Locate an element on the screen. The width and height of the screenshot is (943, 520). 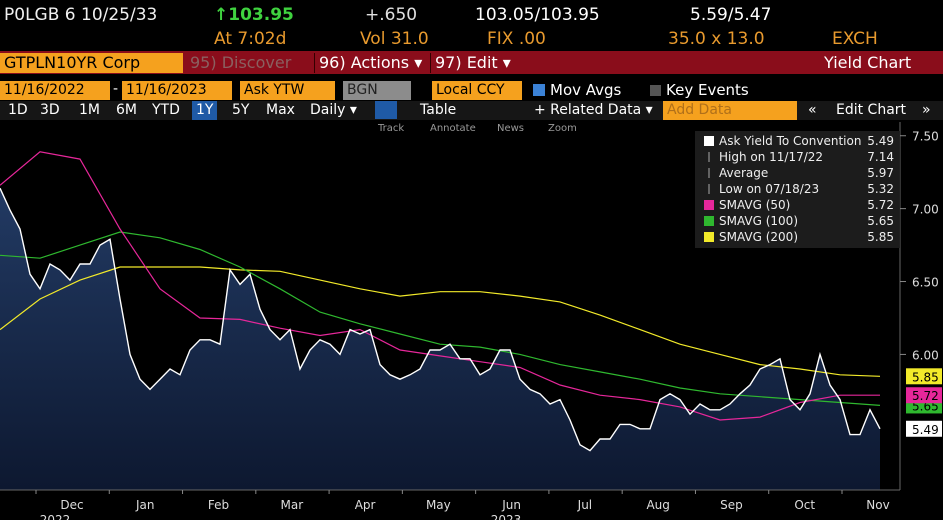
period-button: 1M is located at coordinates (89, 110).